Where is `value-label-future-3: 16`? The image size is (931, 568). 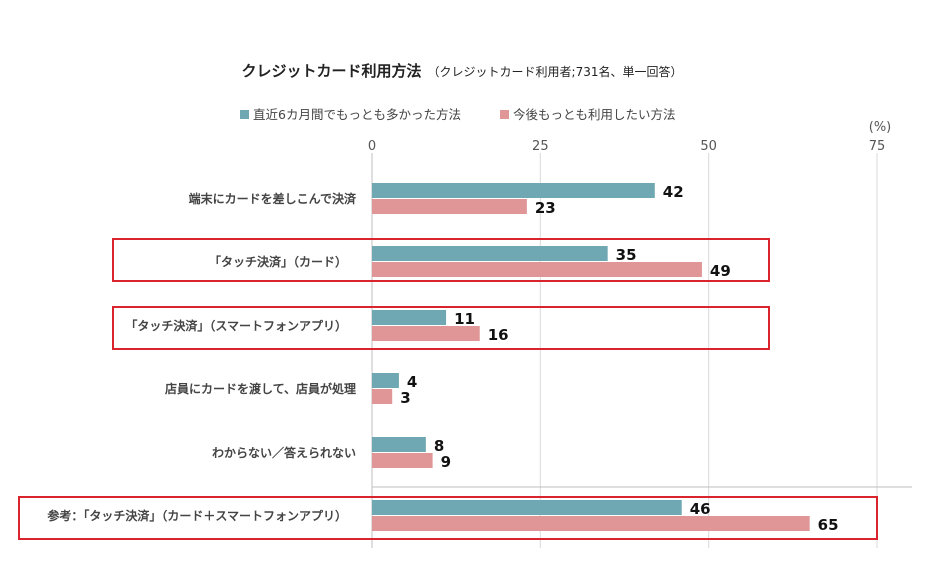
value-label-future-3: 16 is located at coordinates (498, 335).